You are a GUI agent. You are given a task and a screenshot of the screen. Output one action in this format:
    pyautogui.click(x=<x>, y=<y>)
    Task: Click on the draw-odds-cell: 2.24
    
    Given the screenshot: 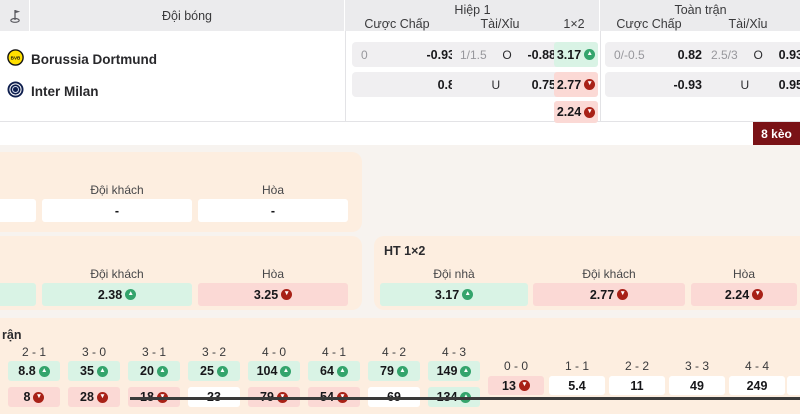 What is the action you would take?
    pyautogui.click(x=744, y=294)
    